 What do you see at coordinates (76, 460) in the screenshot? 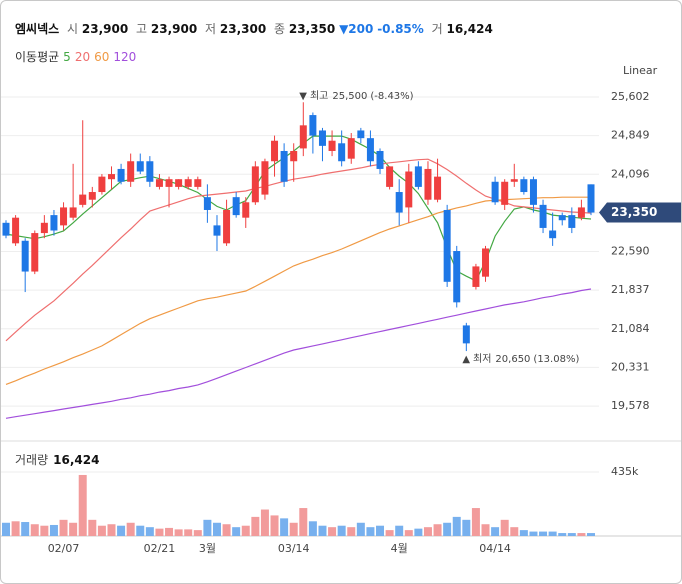
I see `value: 16,424` at bounding box center [76, 460].